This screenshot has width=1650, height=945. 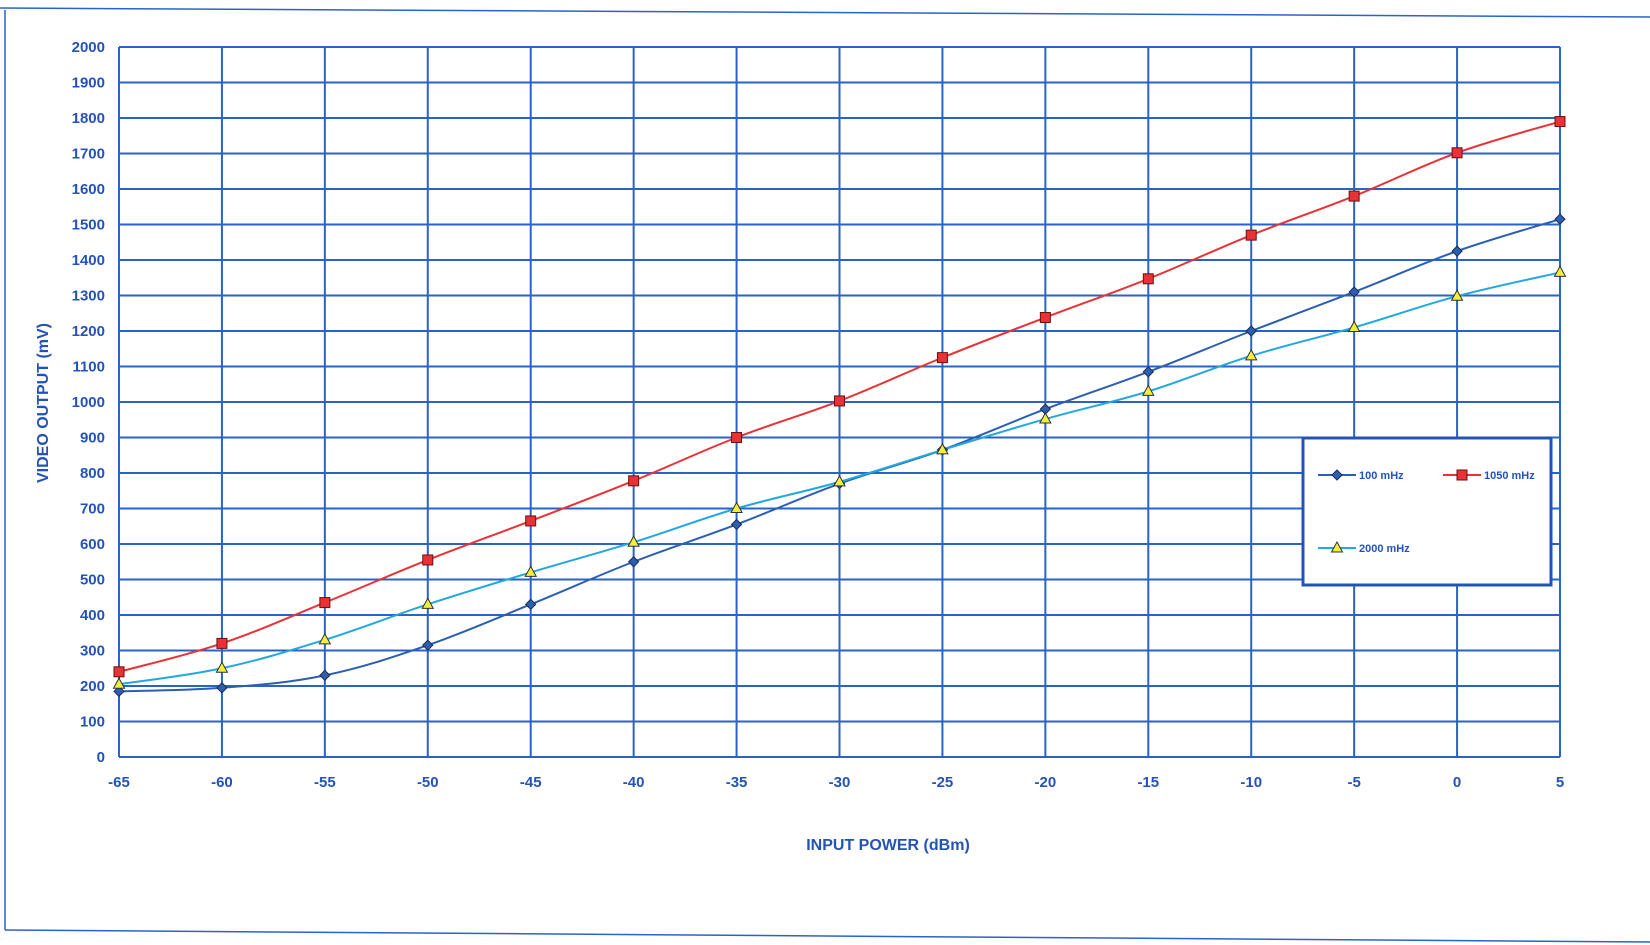 I want to click on x-tick-label: -45, so click(x=531, y=782).